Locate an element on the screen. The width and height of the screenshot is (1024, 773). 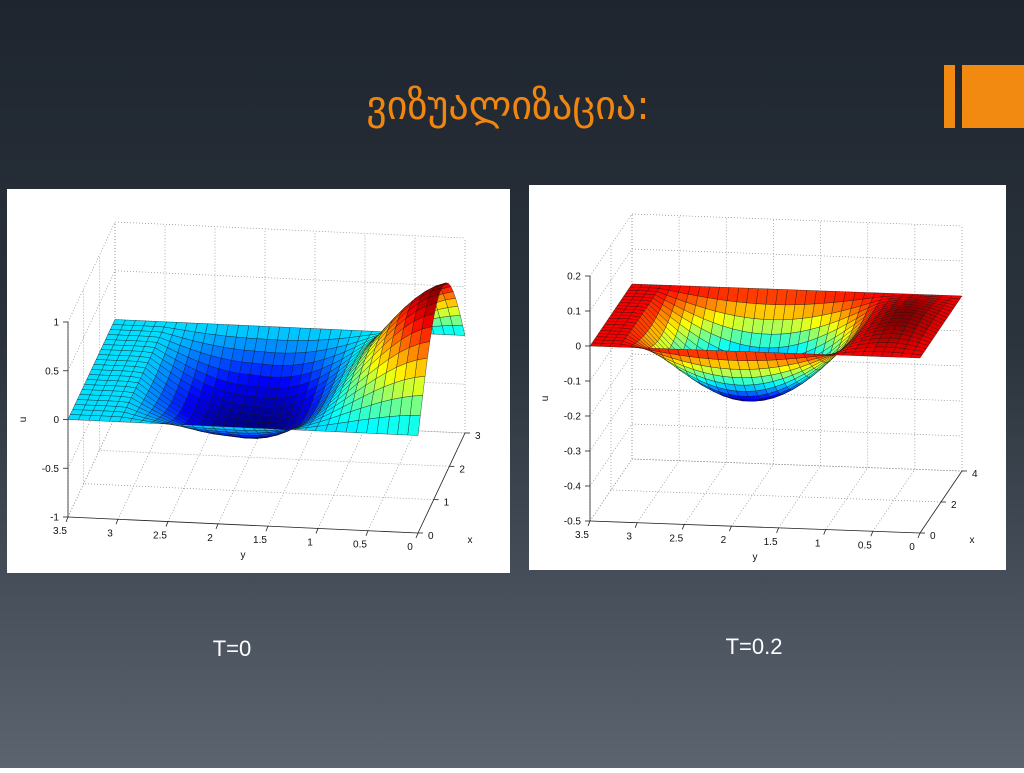
figure-caption: T=0.2 is located at coordinates (754, 646).